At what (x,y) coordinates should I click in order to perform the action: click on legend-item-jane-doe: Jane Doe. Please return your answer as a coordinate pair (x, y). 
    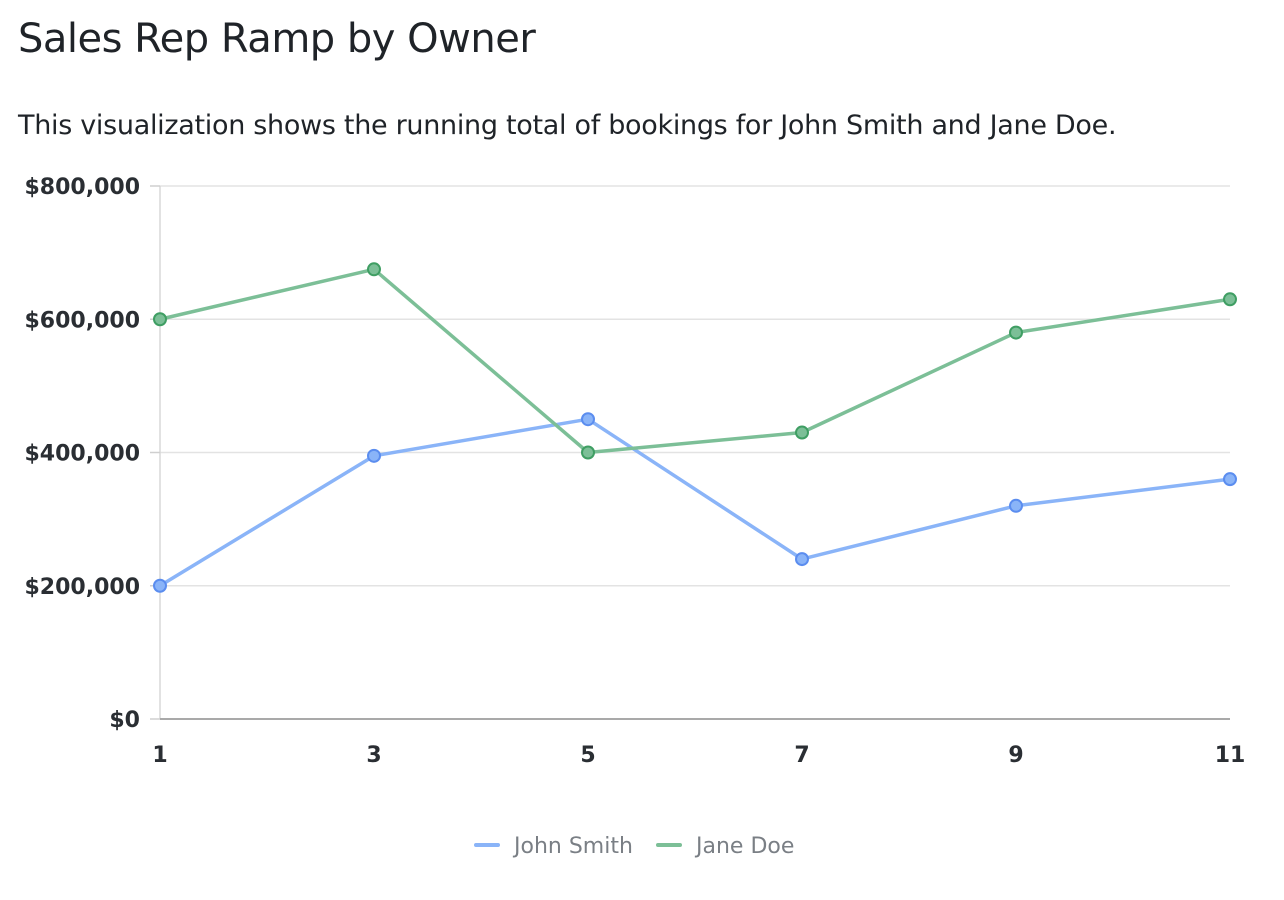
    Looking at the image, I should click on (725, 846).